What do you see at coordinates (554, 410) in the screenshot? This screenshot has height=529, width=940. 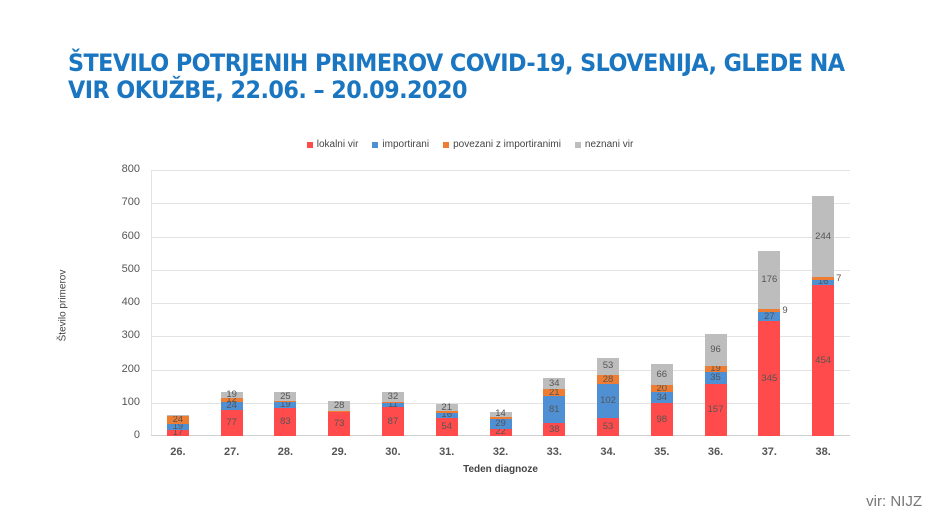 I see `bar-segment: 81` at bounding box center [554, 410].